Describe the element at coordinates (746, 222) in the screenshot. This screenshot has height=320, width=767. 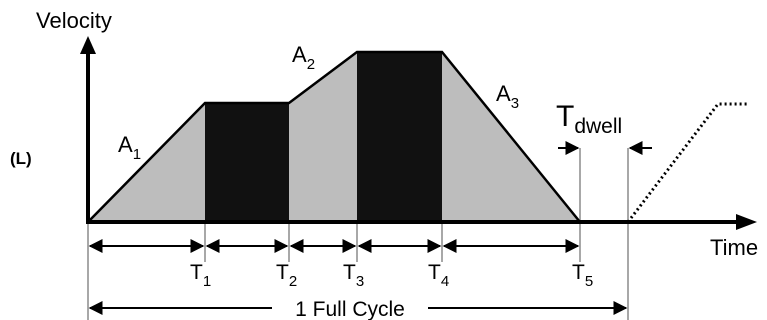
I see `x-axis-arrowhead` at that location.